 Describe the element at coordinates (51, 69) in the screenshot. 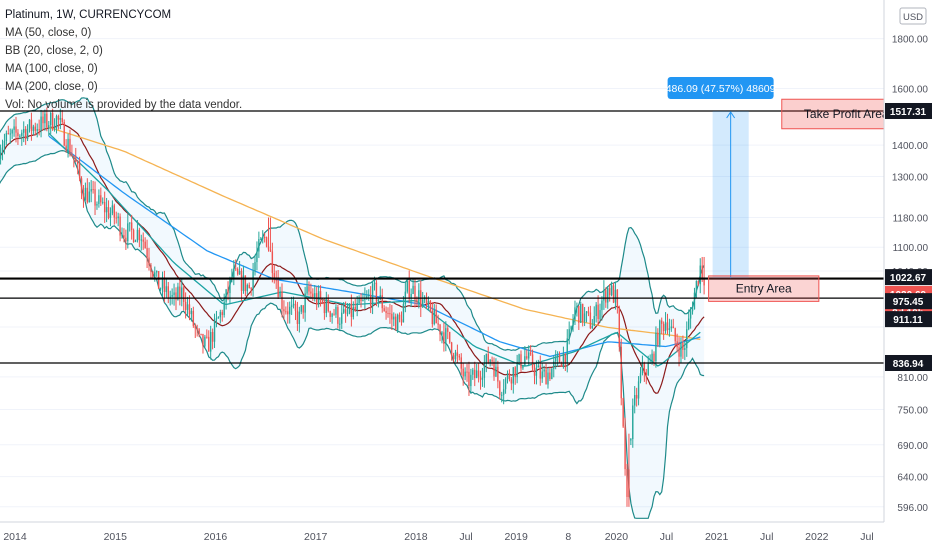

I see `indicator-ma100: MA (100, close, 0)` at that location.